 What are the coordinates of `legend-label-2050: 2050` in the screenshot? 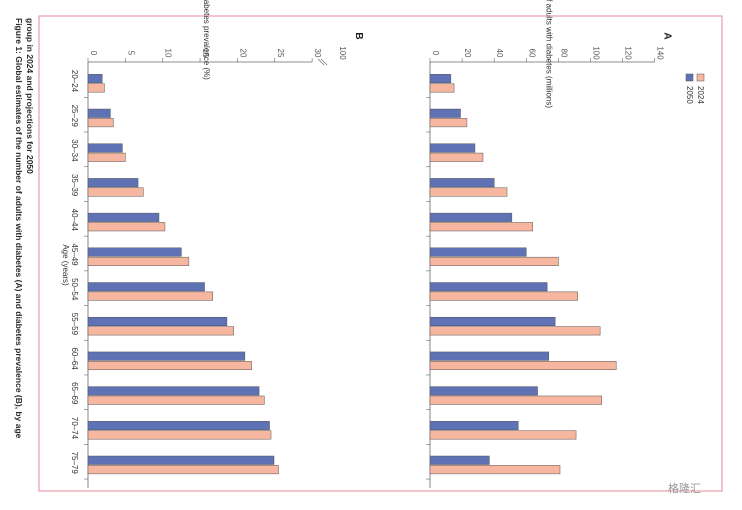 It's located at (689, 95).